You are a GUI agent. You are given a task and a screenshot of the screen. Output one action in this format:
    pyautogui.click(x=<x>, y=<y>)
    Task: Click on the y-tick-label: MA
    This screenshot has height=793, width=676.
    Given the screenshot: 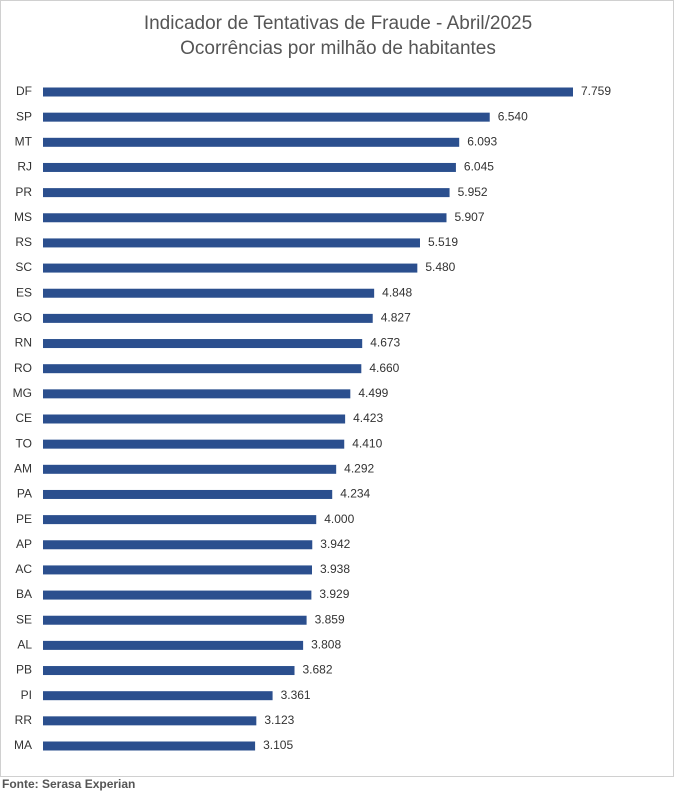 What is the action you would take?
    pyautogui.click(x=23, y=745)
    